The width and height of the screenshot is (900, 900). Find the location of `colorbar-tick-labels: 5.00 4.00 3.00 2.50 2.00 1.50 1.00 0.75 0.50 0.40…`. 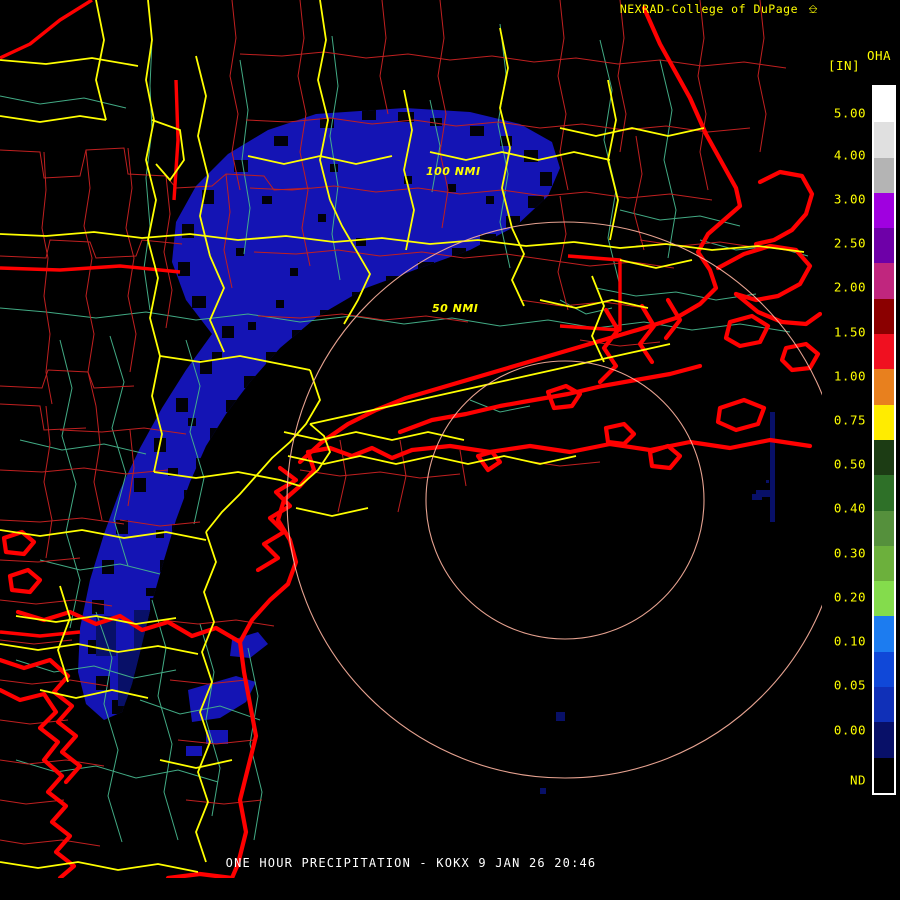

colorbar-tick-labels: 5.00 4.00 3.00 2.50 2.00 1.50 1.00 0.75 0.50 0.40… is located at coordinates (861, 450).